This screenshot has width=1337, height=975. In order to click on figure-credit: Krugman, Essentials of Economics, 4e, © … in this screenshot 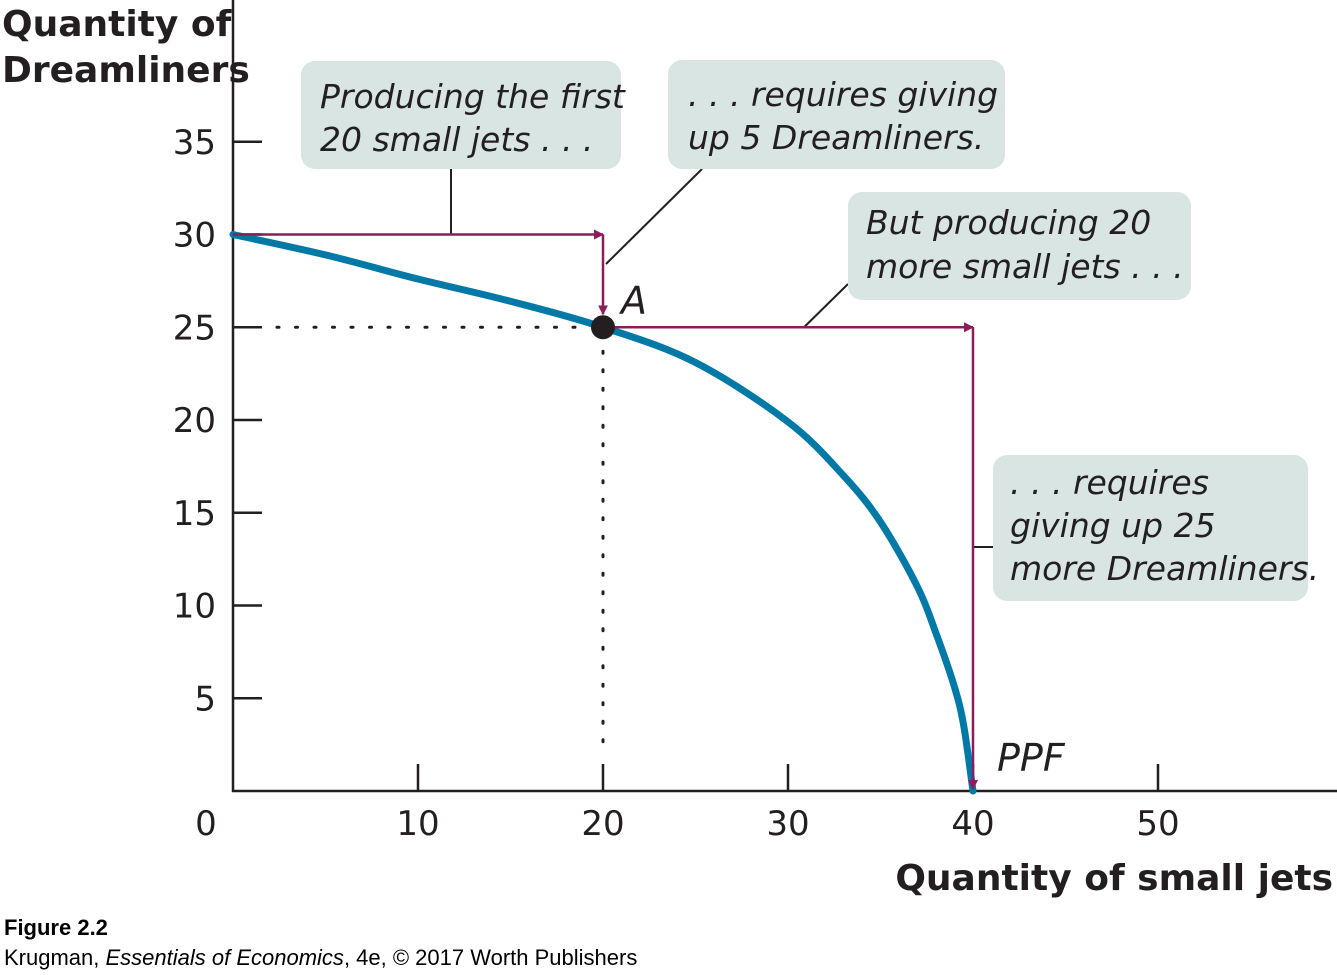, I will do `click(320, 958)`.